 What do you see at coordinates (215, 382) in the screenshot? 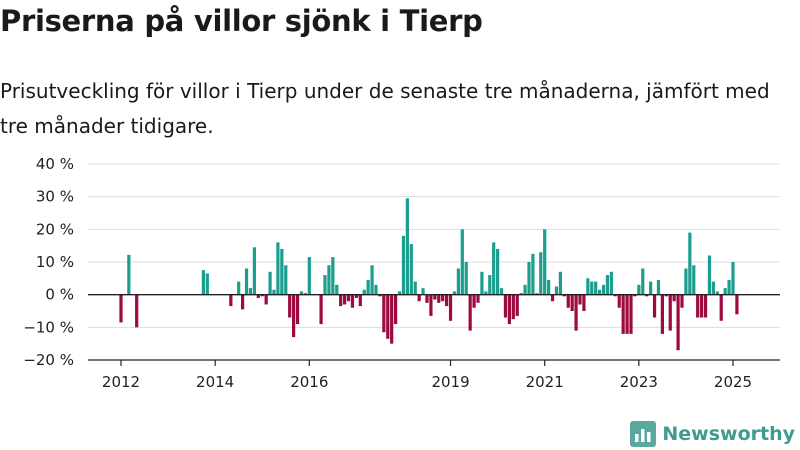
I see `x-tick-label: 2014` at bounding box center [215, 382].